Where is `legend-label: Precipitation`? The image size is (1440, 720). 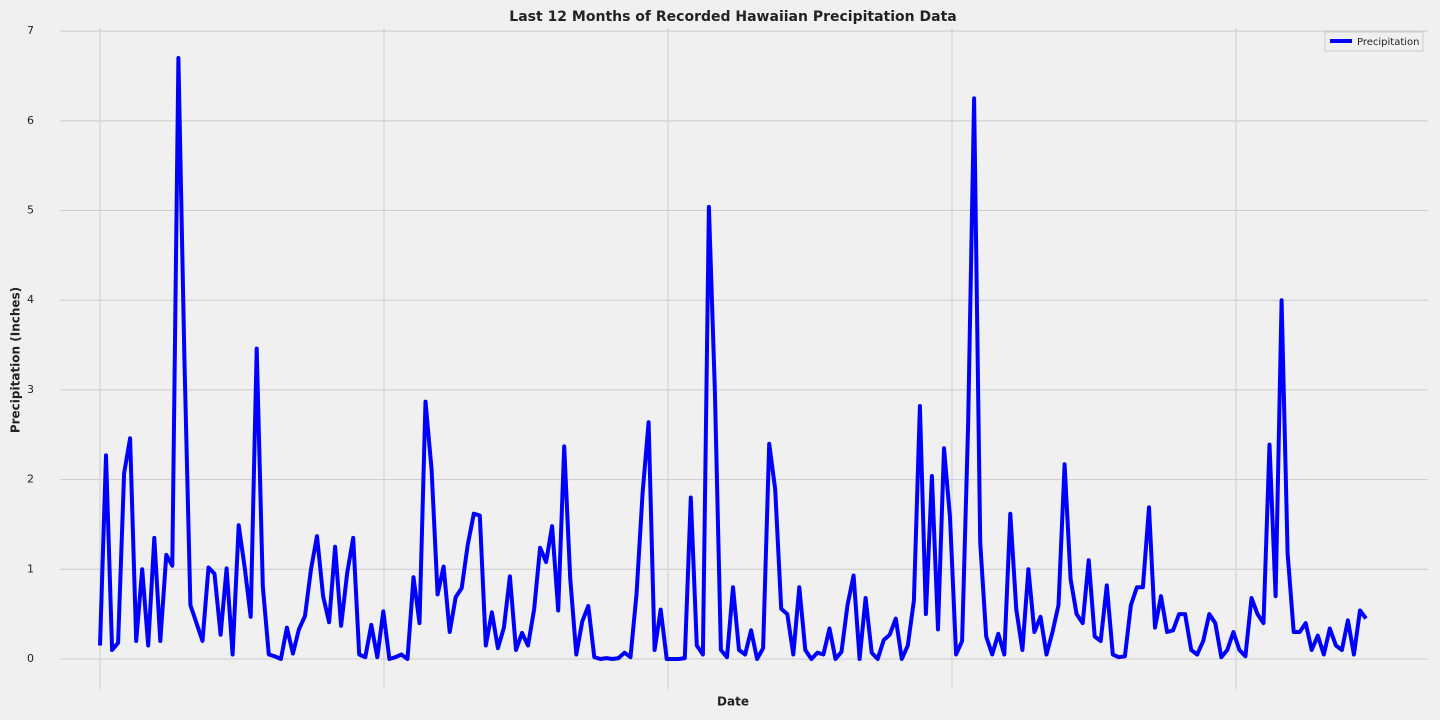 legend-label: Precipitation is located at coordinates (1388, 42).